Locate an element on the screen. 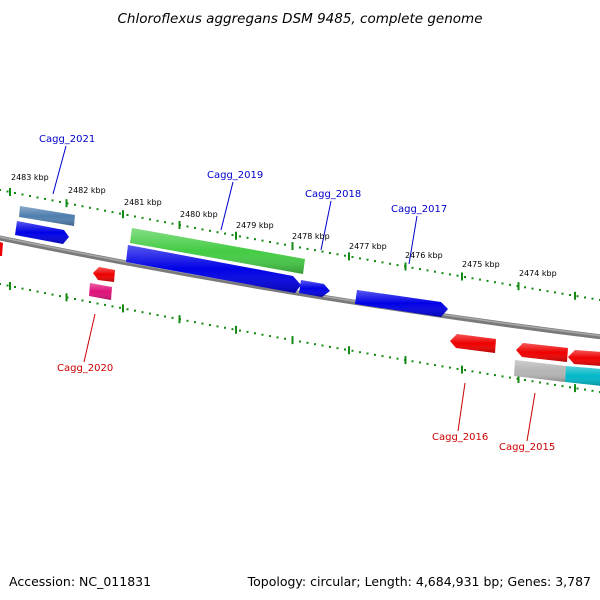 This screenshot has height=600, width=600. cagg-2019-leader-line is located at coordinates (227, 206).